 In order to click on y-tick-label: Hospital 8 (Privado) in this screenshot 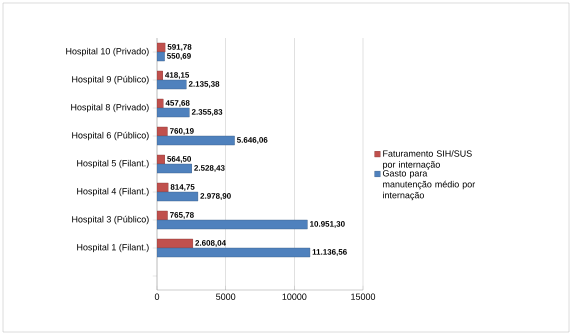, I will do `click(110, 108)`.